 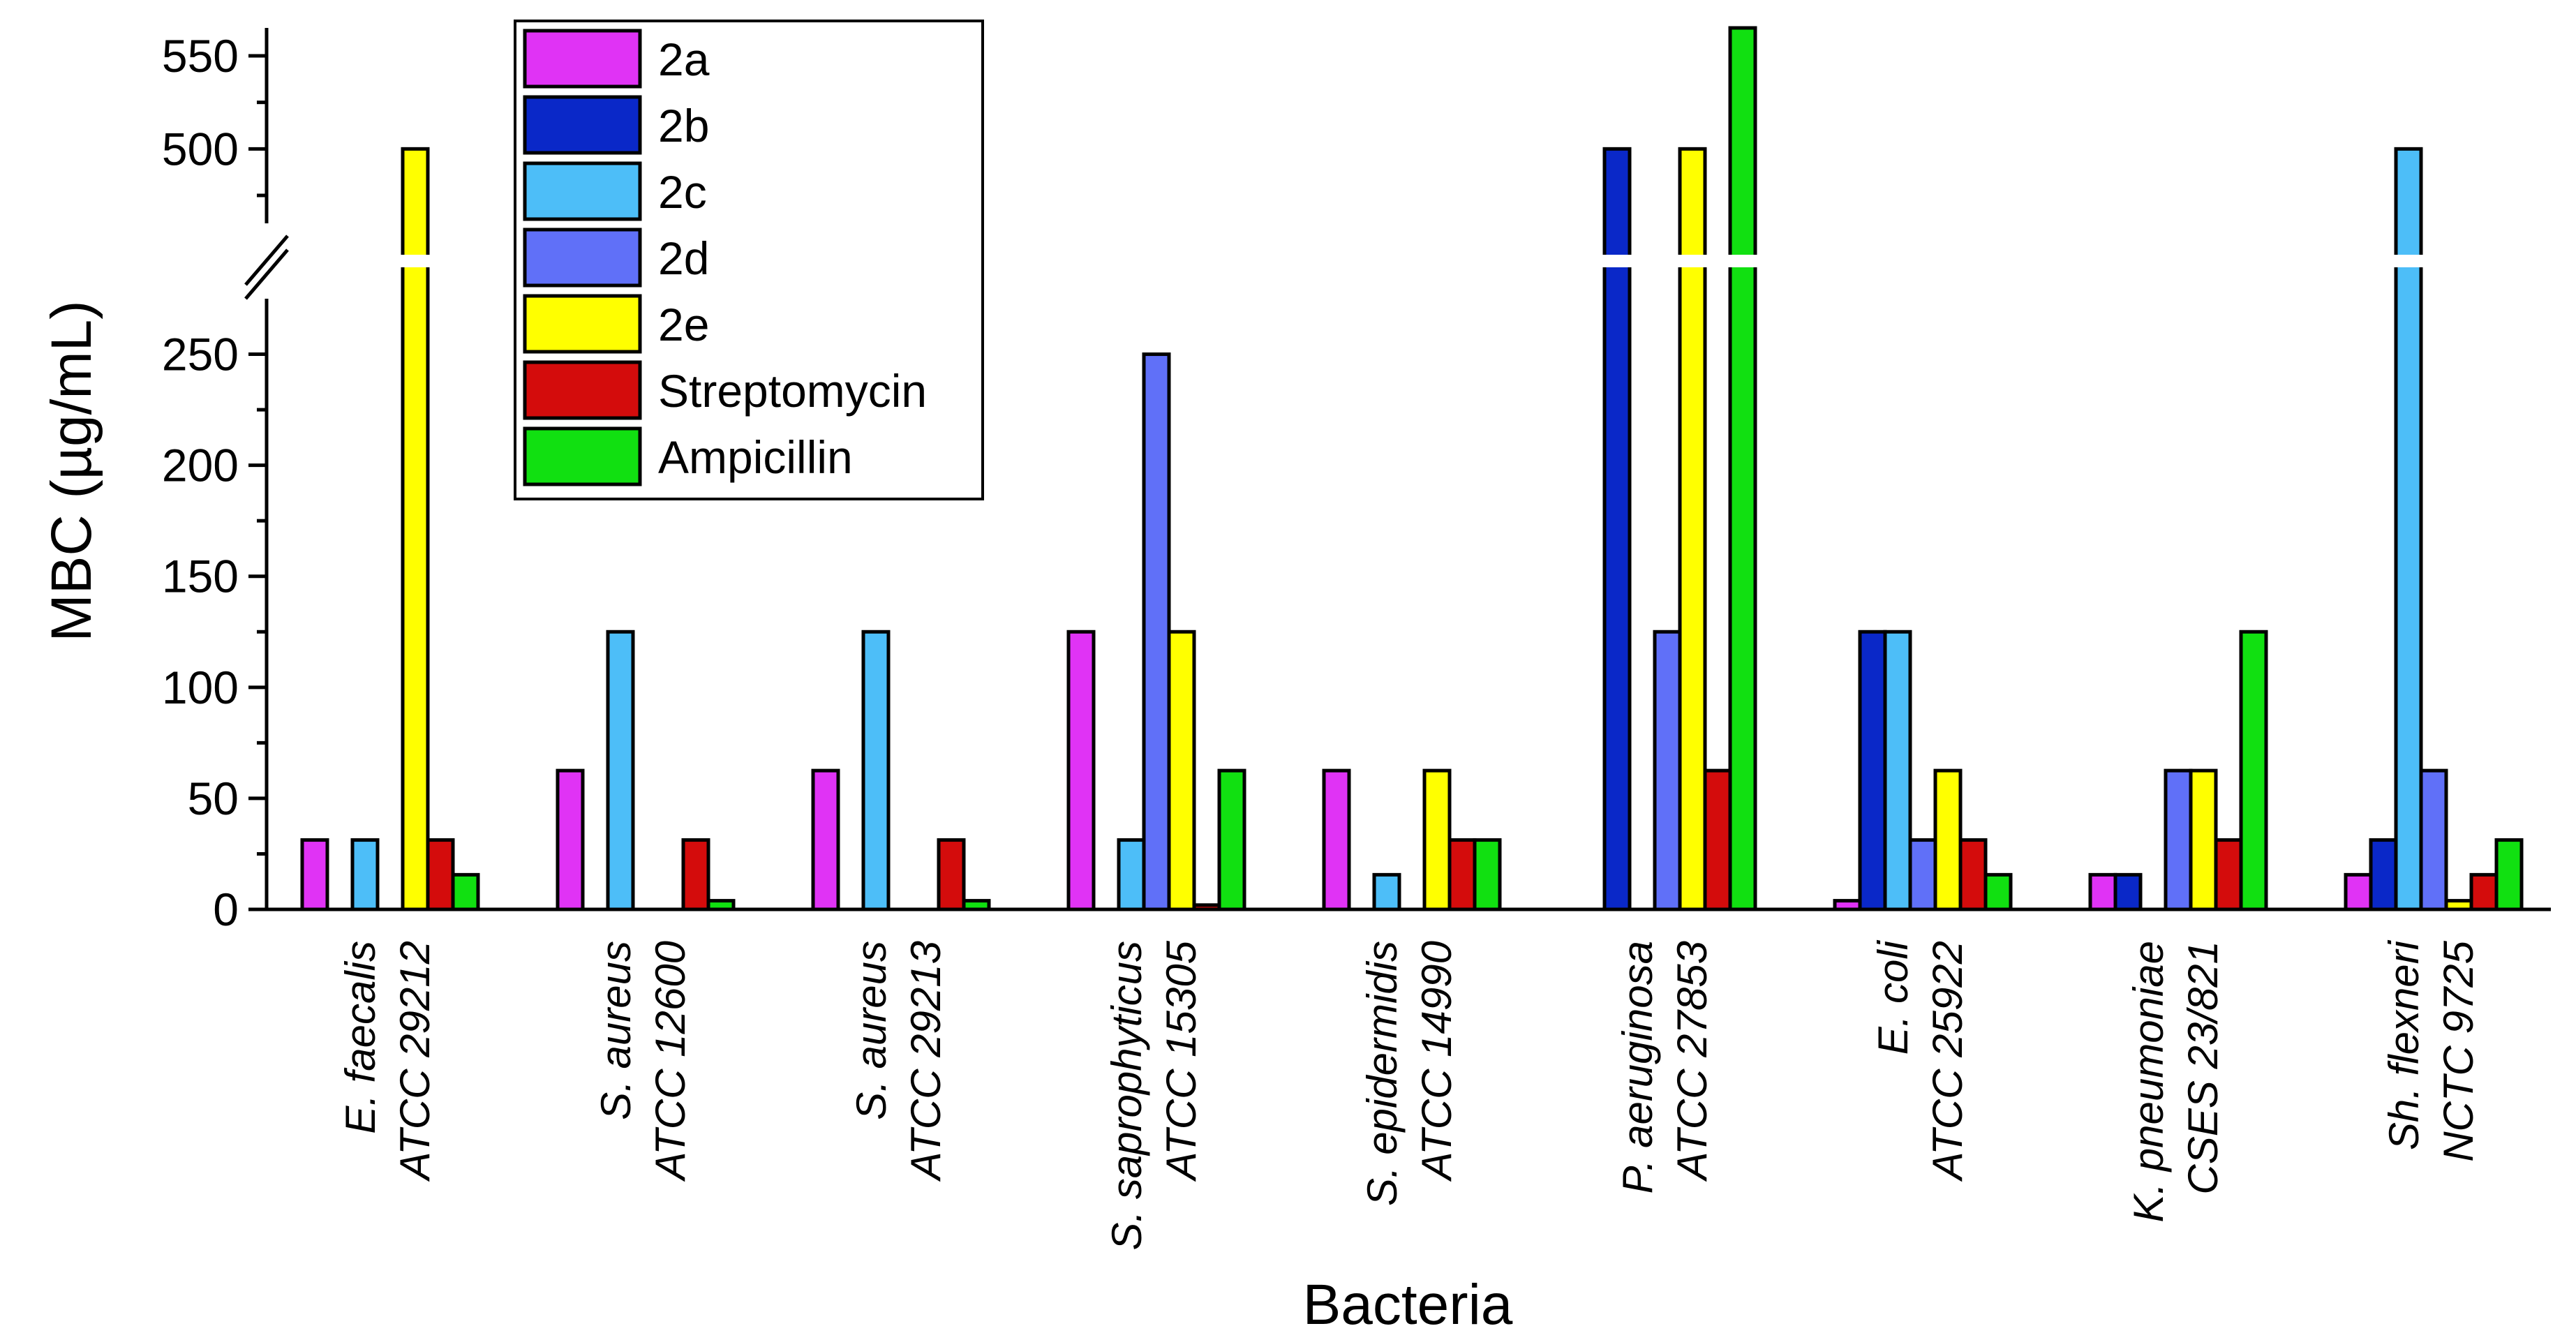 I want to click on legend: 2a 2b 2c 2d 2e Streptomycin Ampicillin, so click(x=749, y=260).